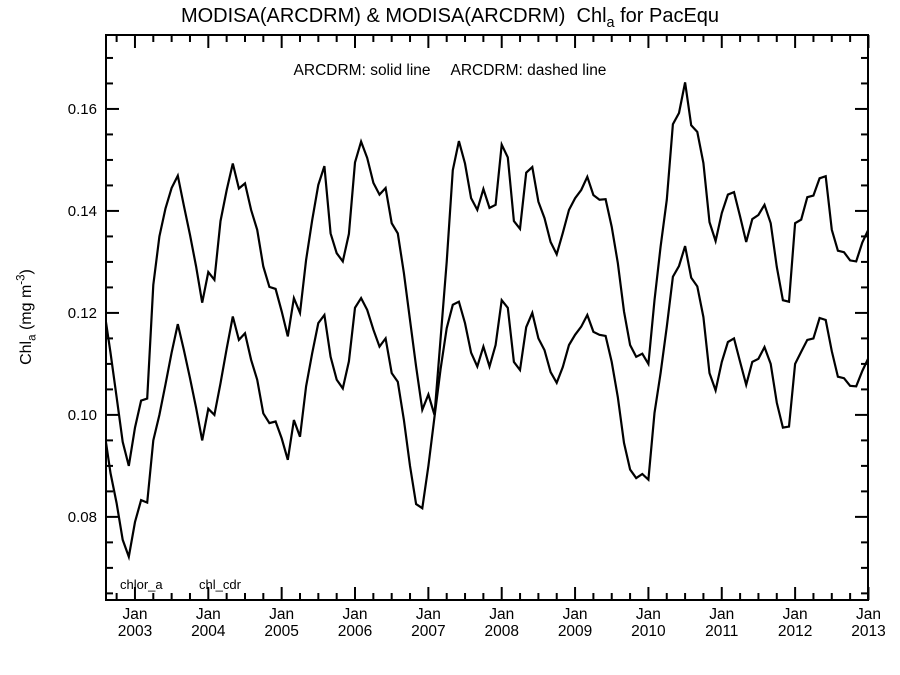 Image resolution: width=900 pixels, height=675 pixels. What do you see at coordinates (428, 631) in the screenshot?
I see `x-tick-label-year: 2007` at bounding box center [428, 631].